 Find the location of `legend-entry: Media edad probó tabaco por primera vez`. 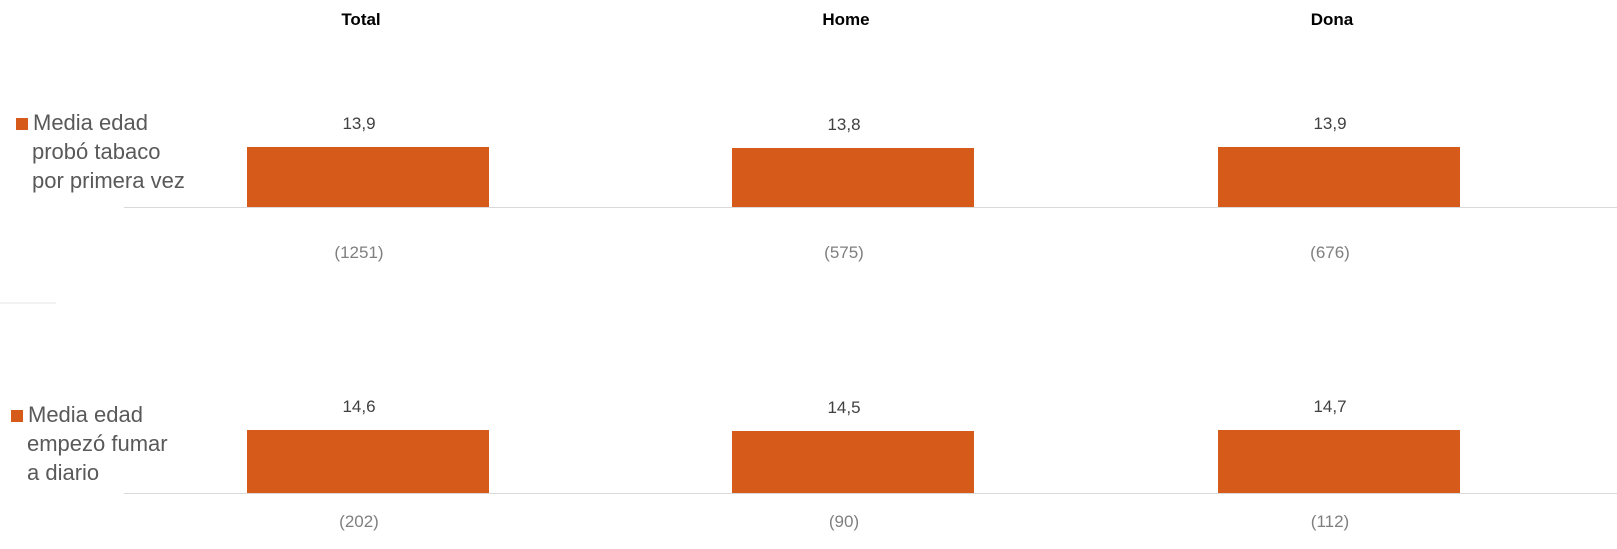

legend-entry: Media edad probó tabaco por primera vez is located at coordinates (120, 153).